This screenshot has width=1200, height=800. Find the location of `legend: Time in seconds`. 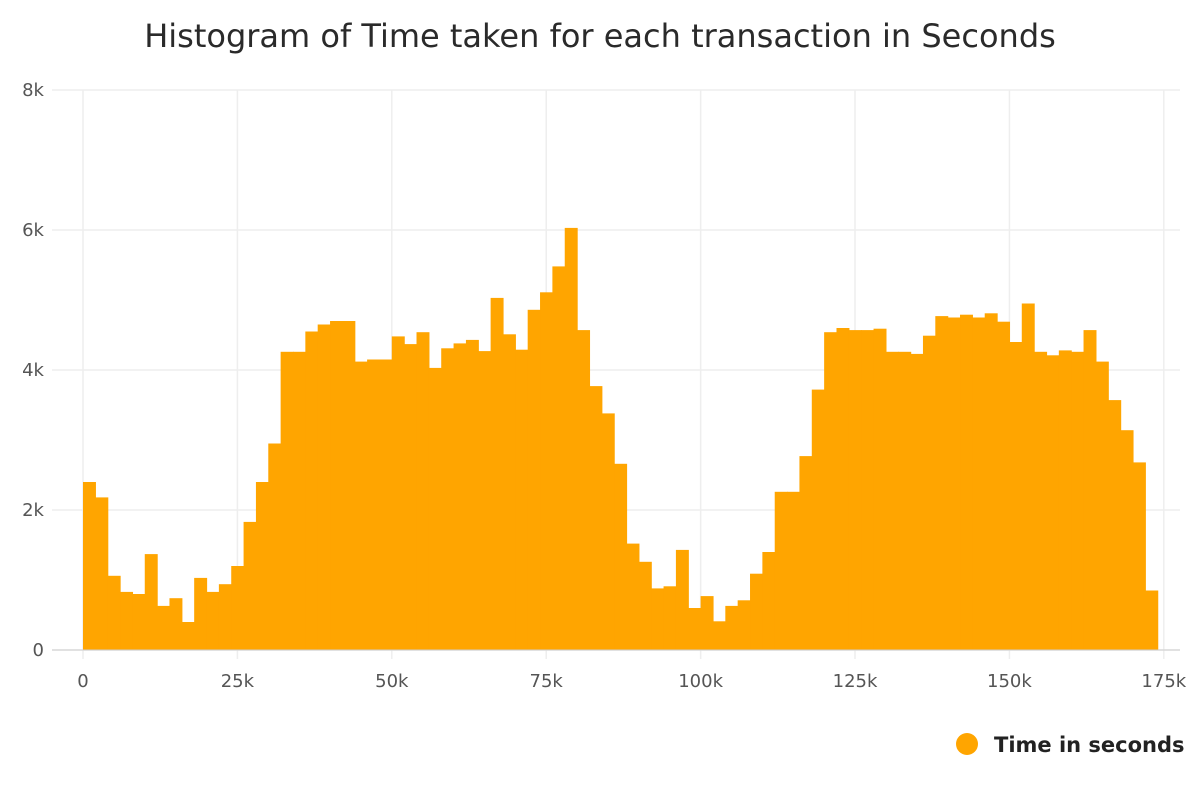

legend: Time in seconds is located at coordinates (1070, 745).